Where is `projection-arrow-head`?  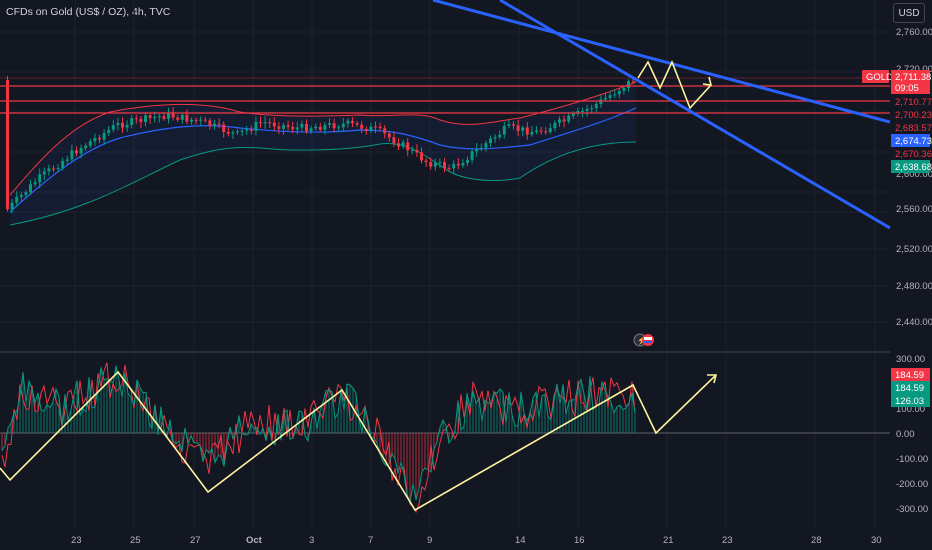
projection-arrow-head is located at coordinates (707, 81).